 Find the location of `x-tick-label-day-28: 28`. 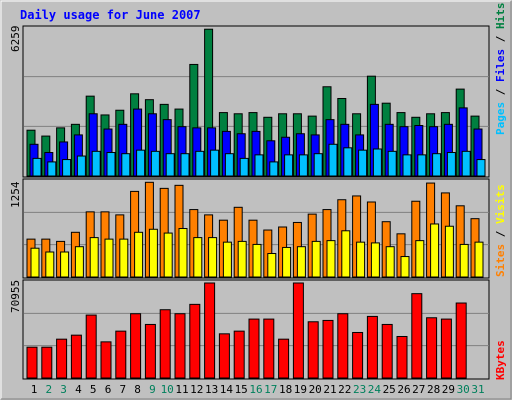

x-tick-label-day-28: 28 is located at coordinates (433, 389).